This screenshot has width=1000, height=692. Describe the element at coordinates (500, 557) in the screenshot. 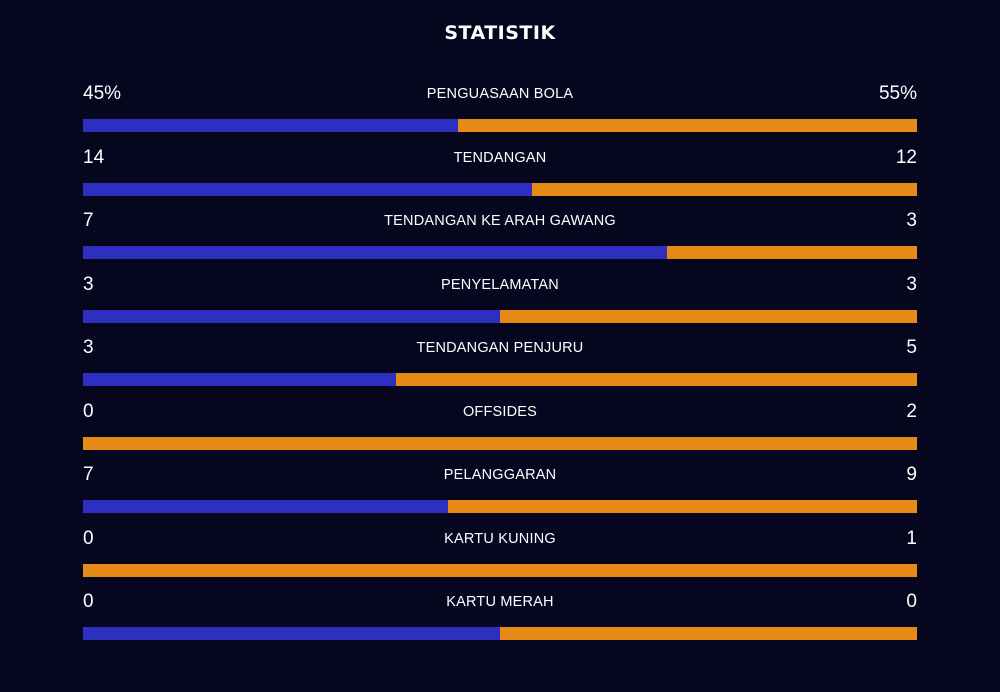

I see `stat-row-yellow-cards: 0 KARTU KUNING 1` at that location.